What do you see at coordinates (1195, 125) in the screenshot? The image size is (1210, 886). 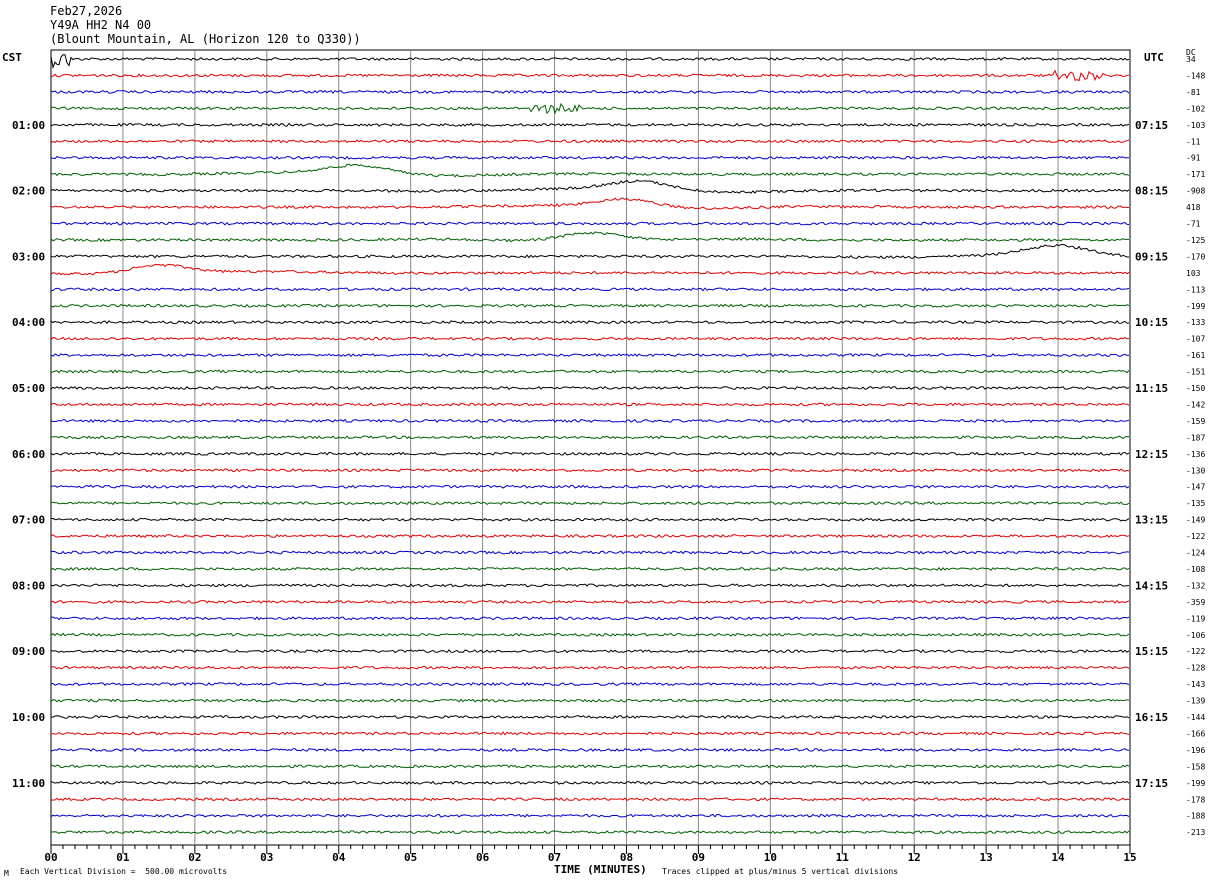 I see `dc-offset-label: -103` at bounding box center [1195, 125].